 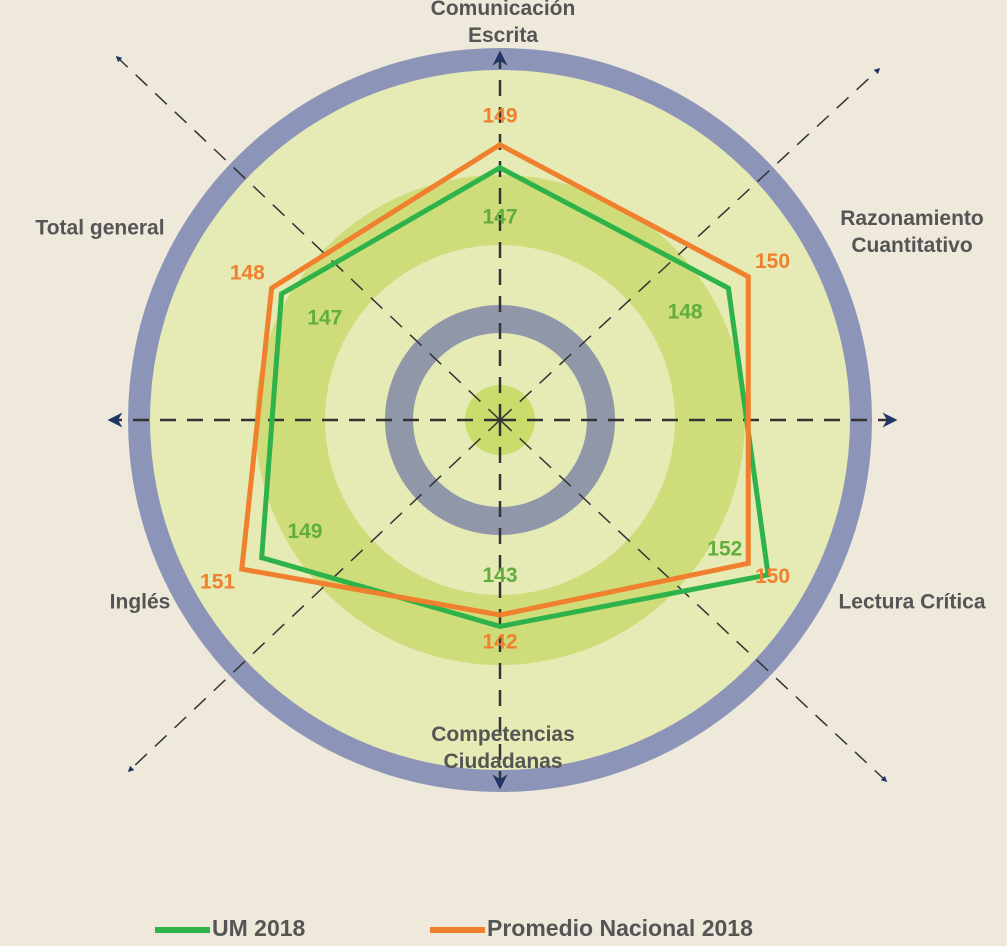 I want to click on data-label: 151, so click(x=217, y=582).